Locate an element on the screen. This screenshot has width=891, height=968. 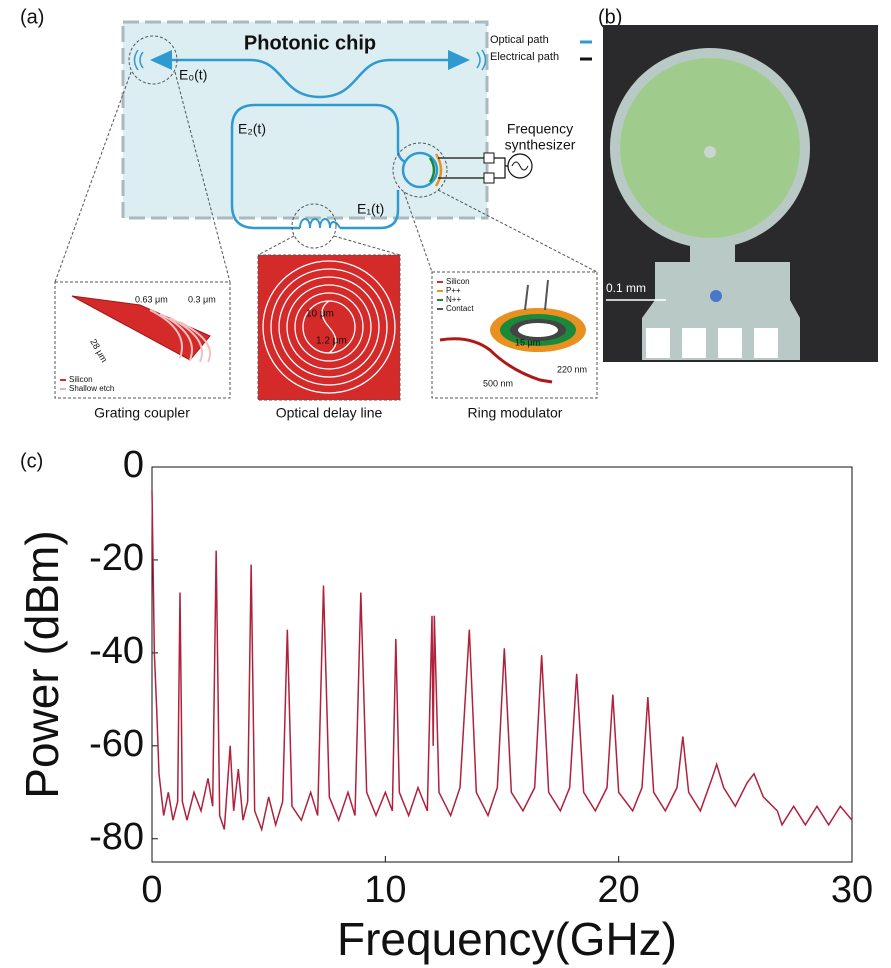
via is located at coordinates (710, 152).